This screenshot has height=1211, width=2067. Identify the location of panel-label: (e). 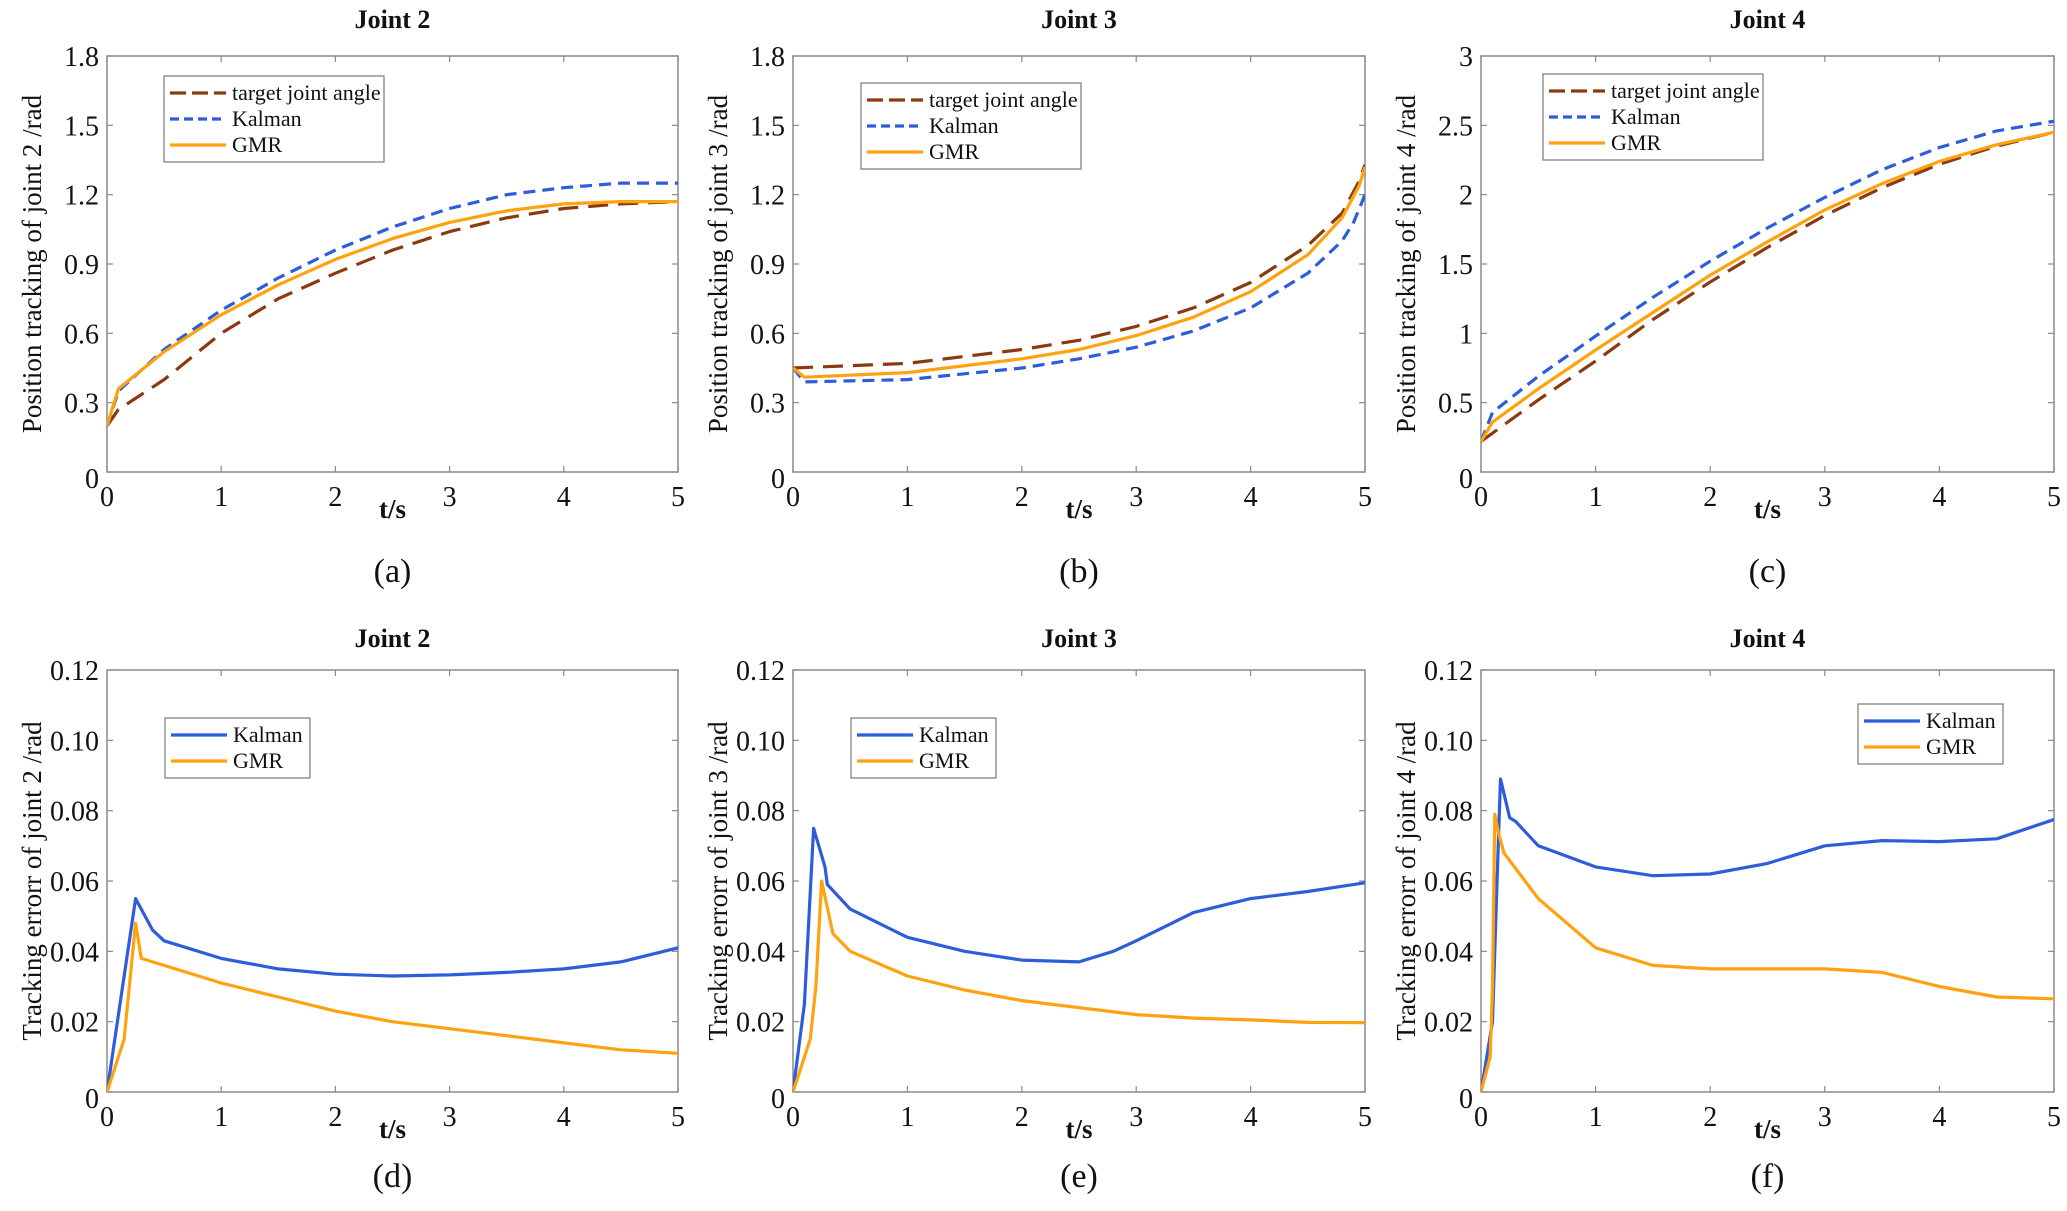
(1079, 1176).